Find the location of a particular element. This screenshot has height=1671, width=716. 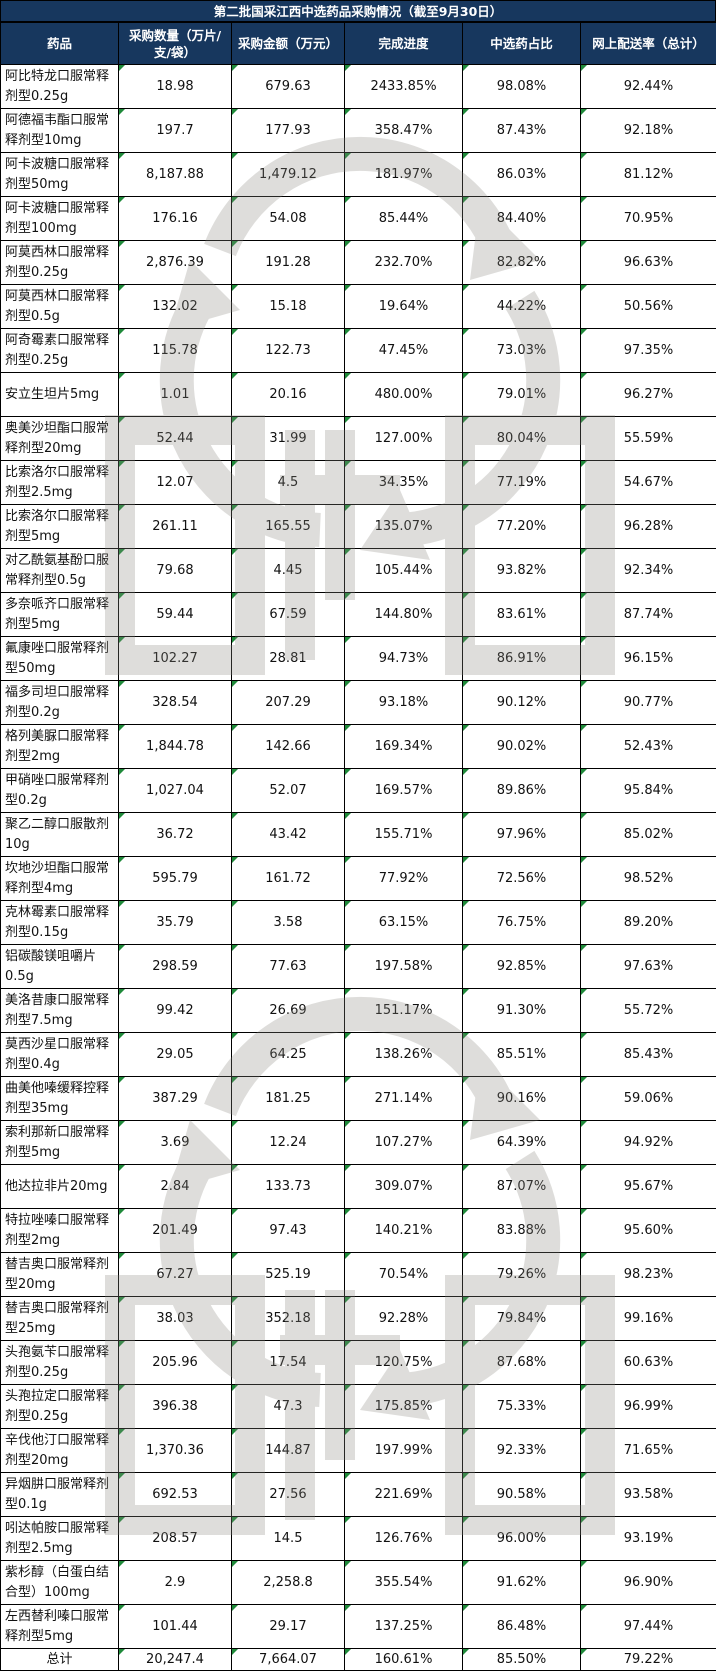

cell-progress: 126.76% is located at coordinates (404, 1539).